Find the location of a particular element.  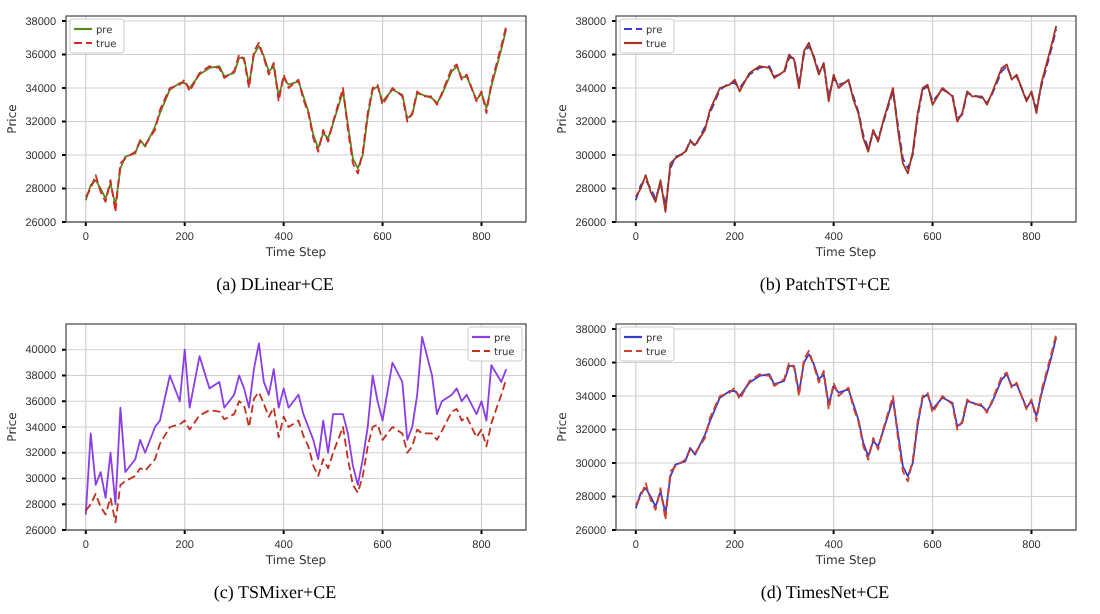

text: (b) PatchTST+CE is located at coordinates (825, 284).